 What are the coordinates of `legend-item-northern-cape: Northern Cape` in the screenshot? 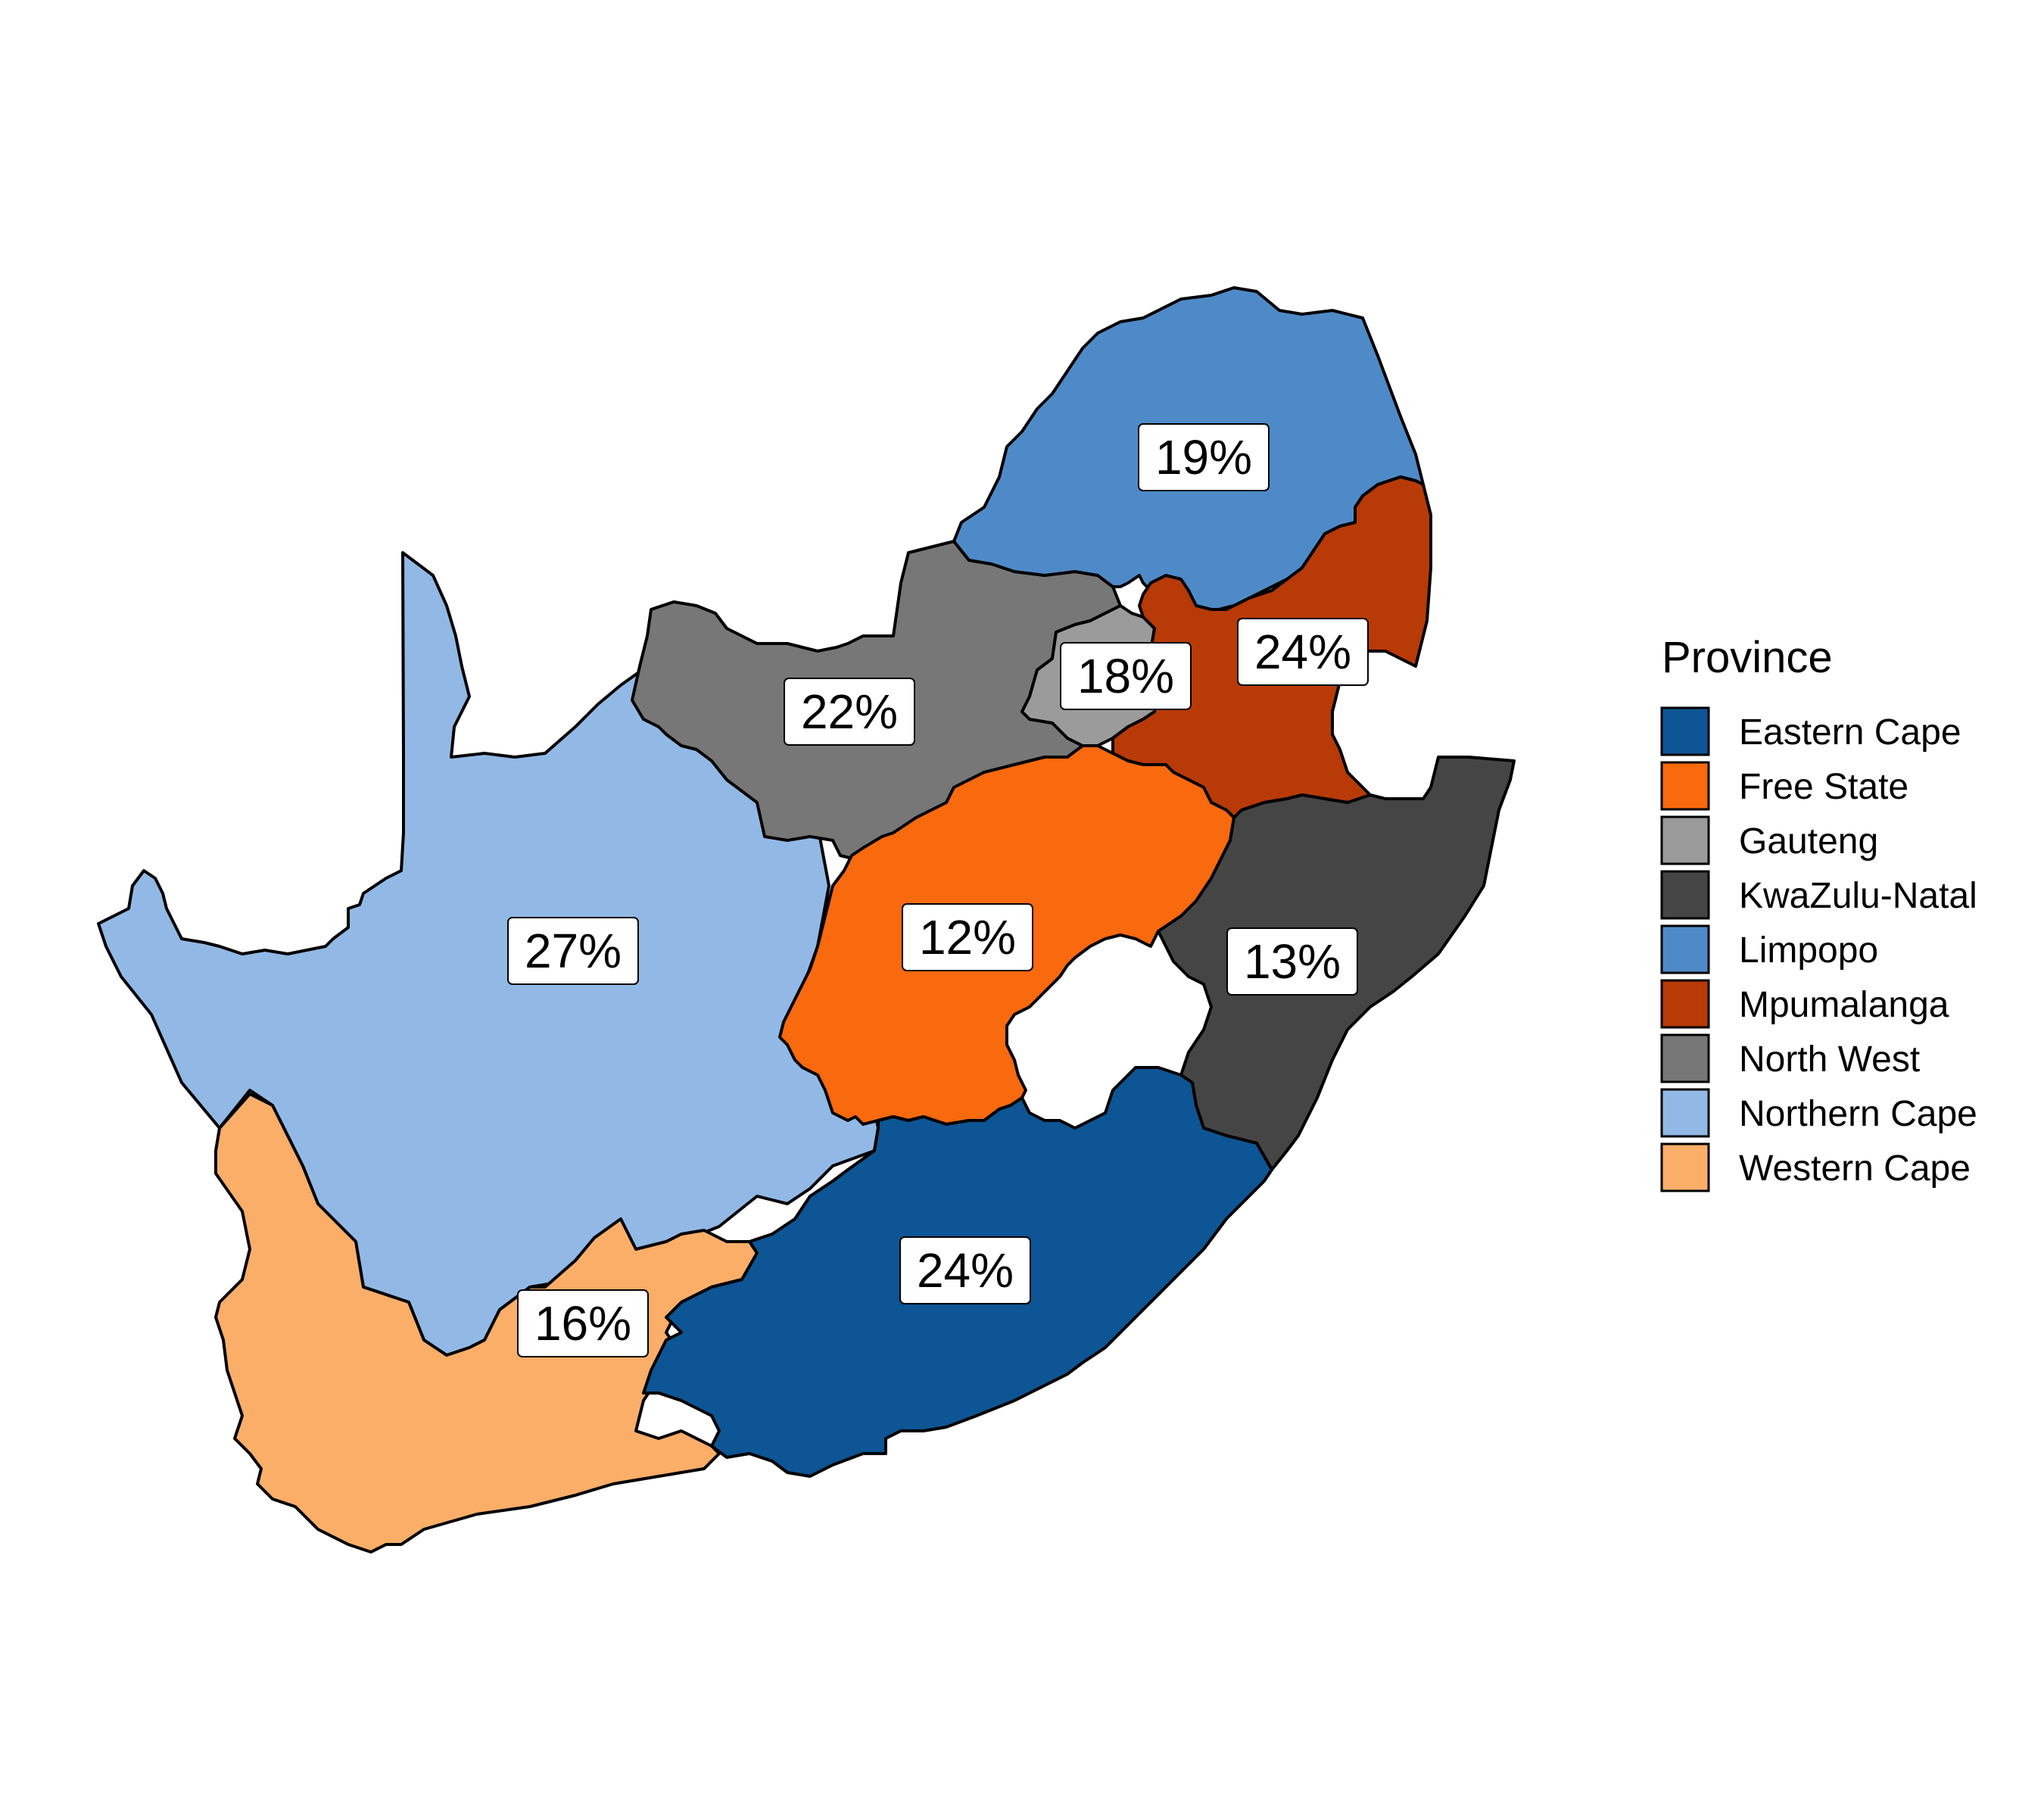 It's located at (1818, 1113).